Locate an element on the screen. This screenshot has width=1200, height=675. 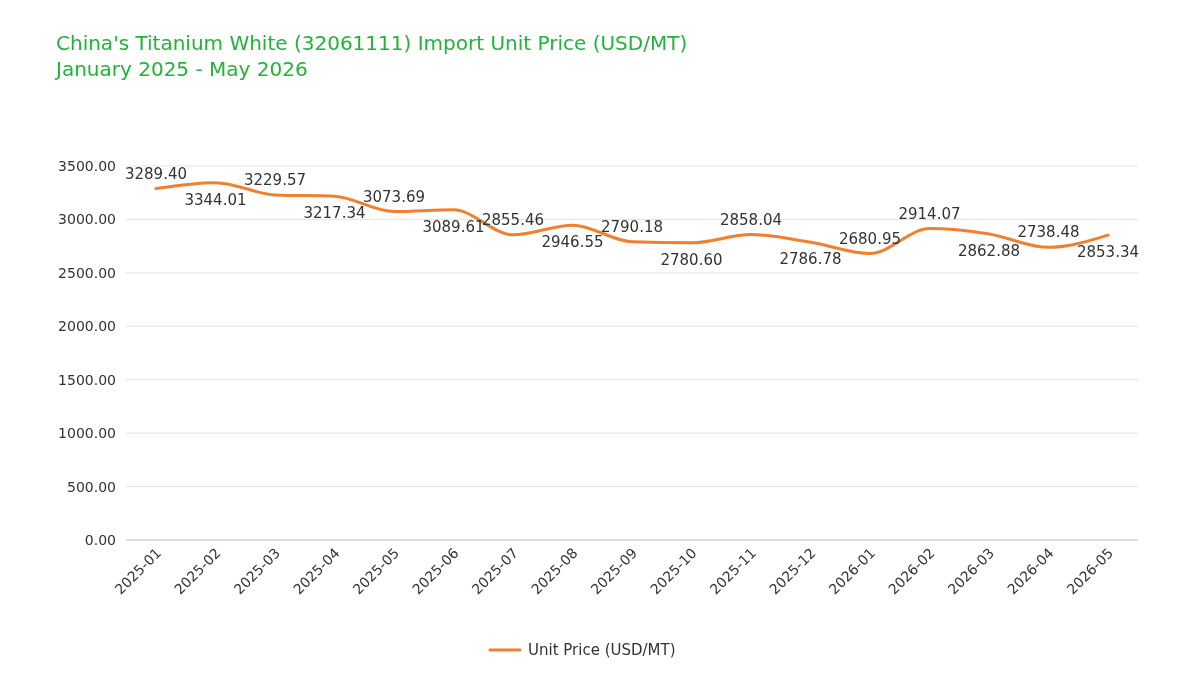
data-label: 2786.78 is located at coordinates (810, 259).